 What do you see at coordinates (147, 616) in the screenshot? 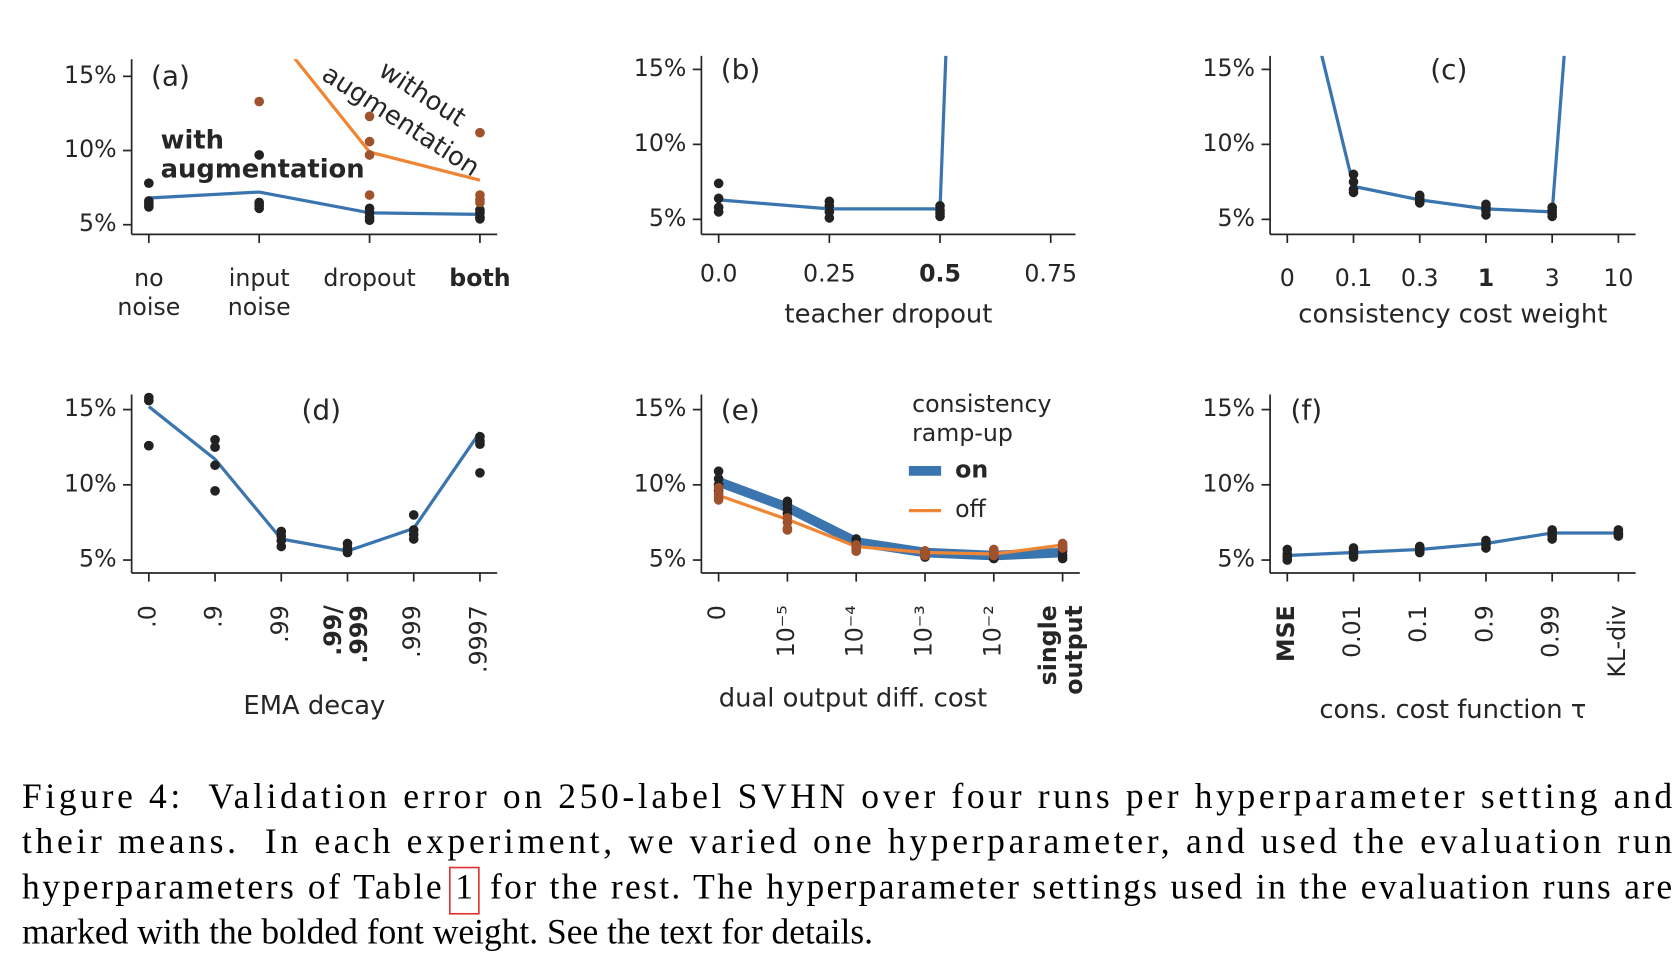
I see `x-tick-label: .0` at bounding box center [147, 616].